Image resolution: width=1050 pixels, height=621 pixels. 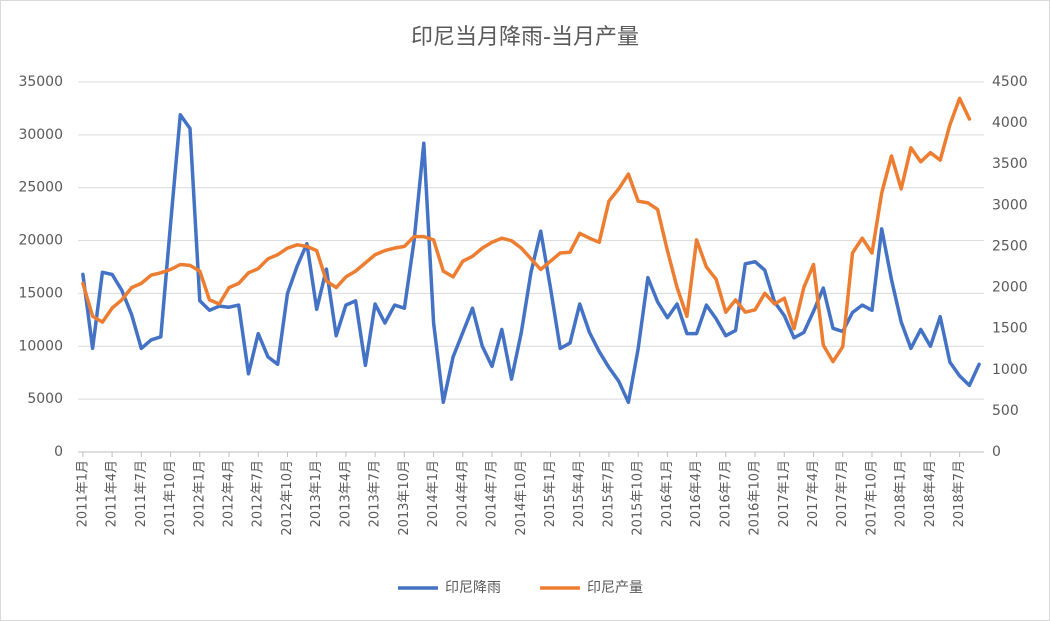 What do you see at coordinates (638, 498) in the screenshot?
I see `x-tick-label: 2015年10月` at bounding box center [638, 498].